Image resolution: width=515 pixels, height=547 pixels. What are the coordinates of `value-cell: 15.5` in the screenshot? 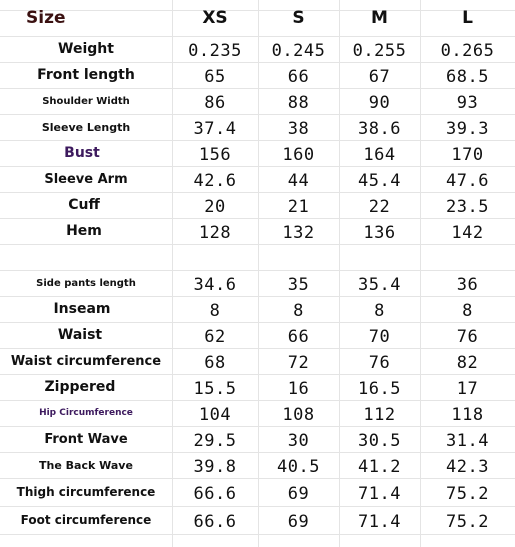 It's located at (215, 389).